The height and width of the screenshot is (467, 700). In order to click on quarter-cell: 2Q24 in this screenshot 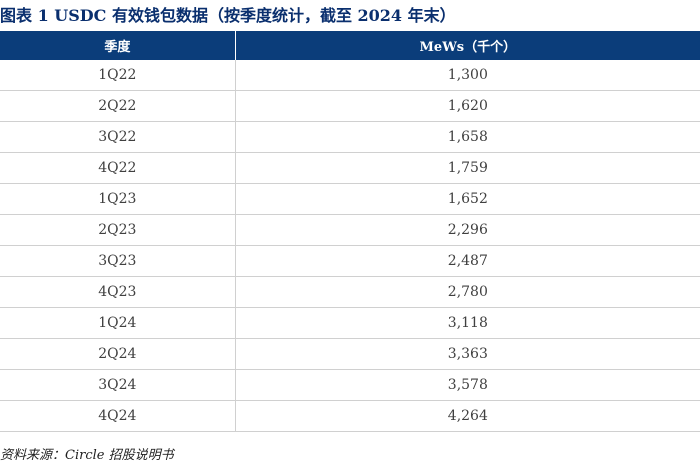, I will do `click(118, 354)`.